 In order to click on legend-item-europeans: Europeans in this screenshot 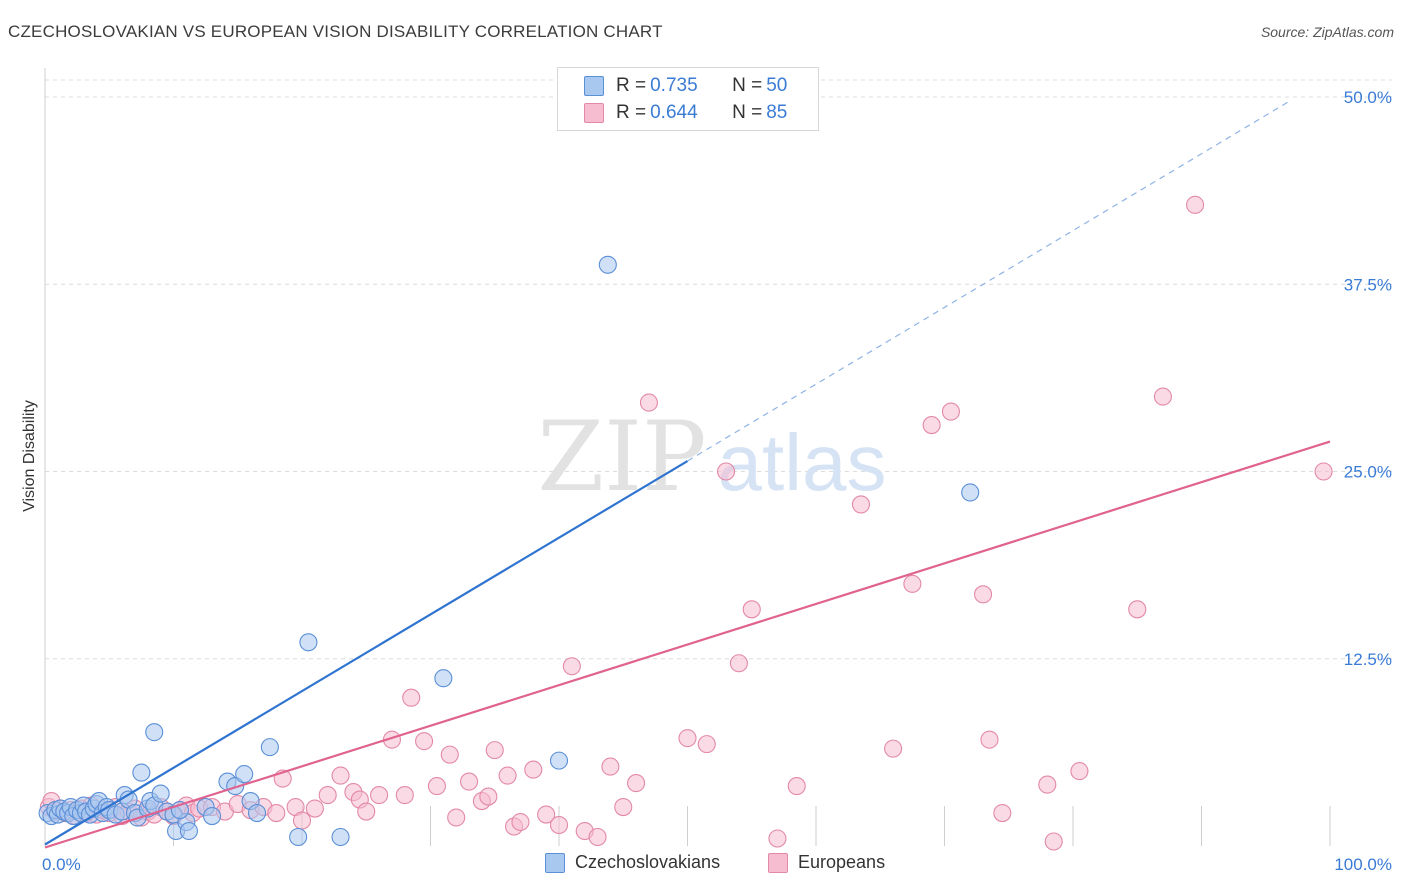, I will do `click(826, 862)`.